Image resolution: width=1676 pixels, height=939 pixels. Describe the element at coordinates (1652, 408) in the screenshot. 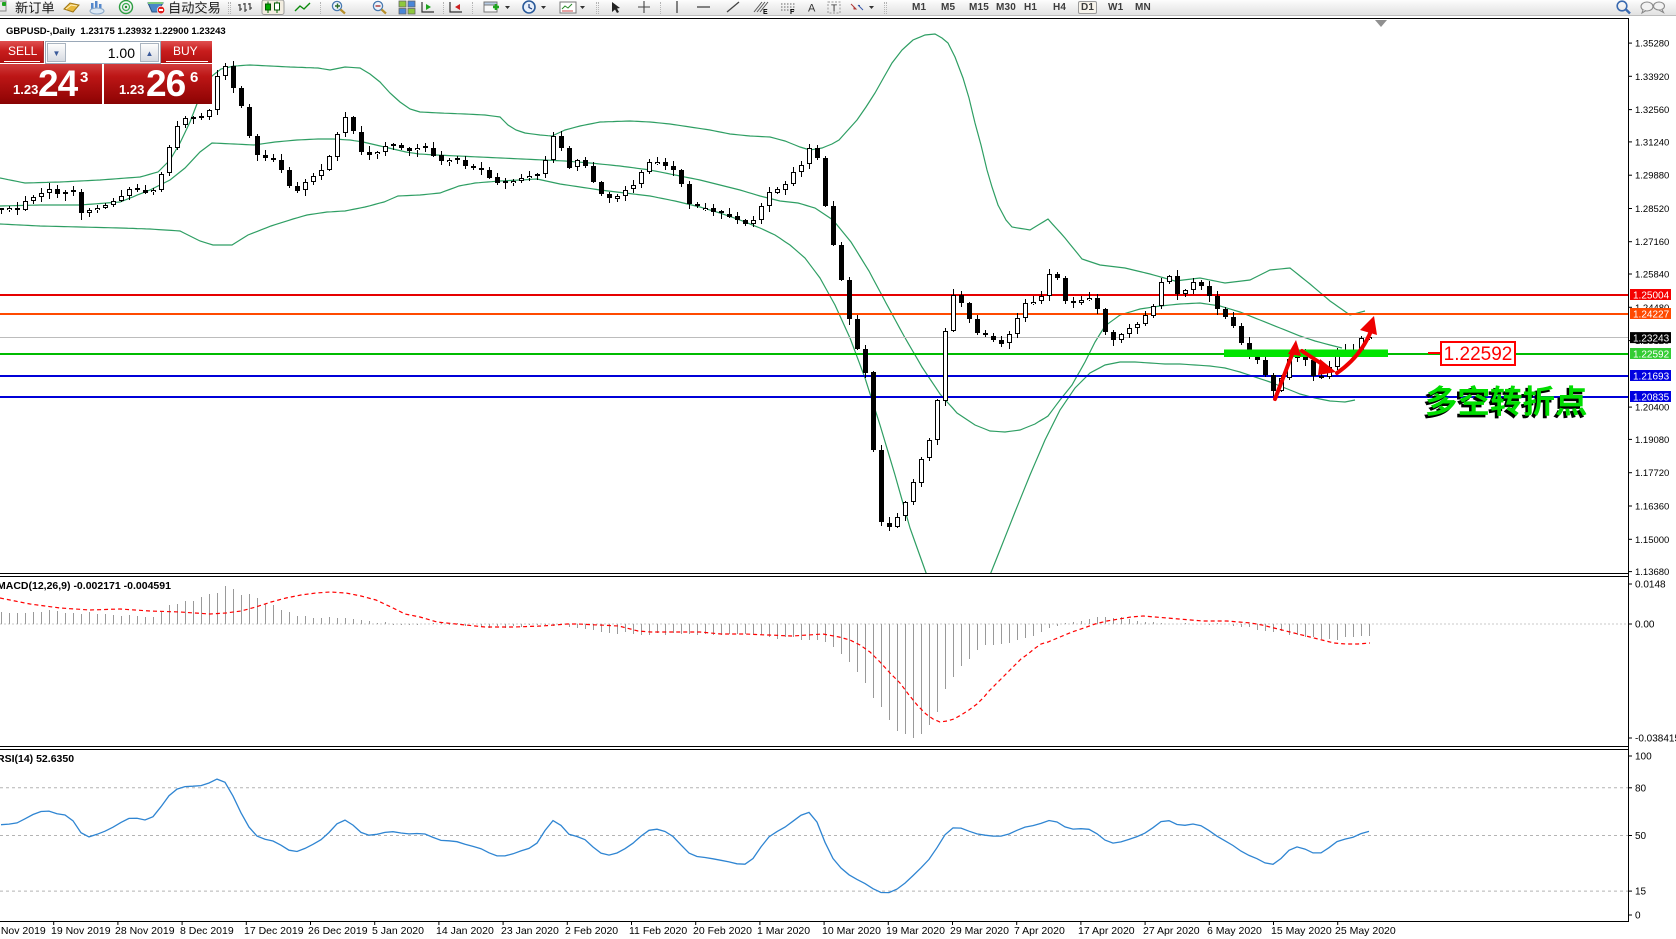

I see `svg-text: 1.20400` at that location.